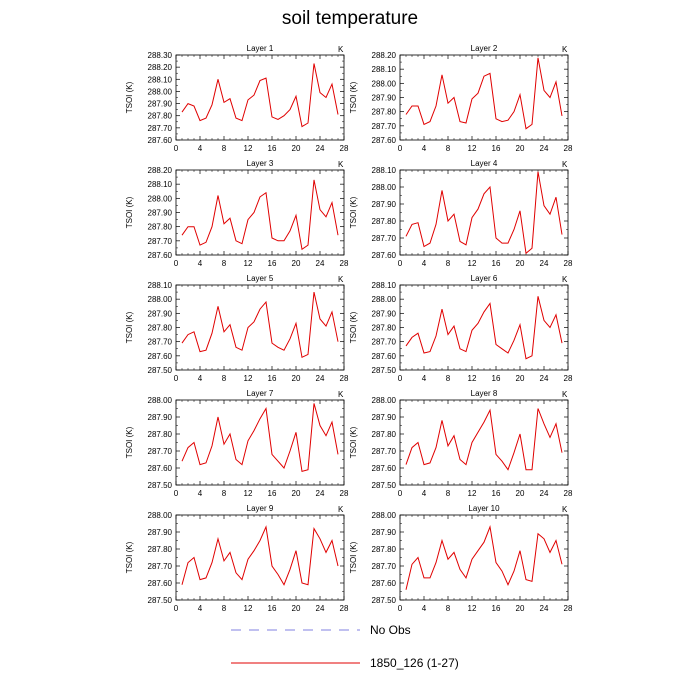 The height and width of the screenshot is (700, 700). Describe the element at coordinates (160, 170) in the screenshot. I see `y-tick-label: 288.20` at that location.